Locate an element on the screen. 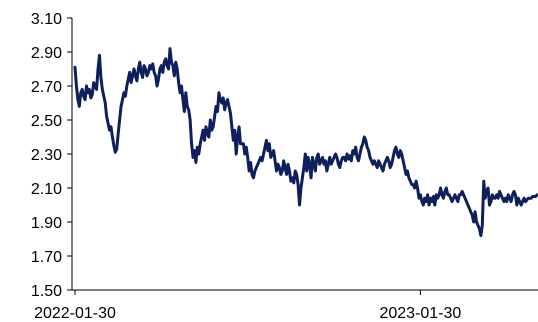 The height and width of the screenshot is (322, 538). y-tick-label: 2.50 is located at coordinates (46, 121).